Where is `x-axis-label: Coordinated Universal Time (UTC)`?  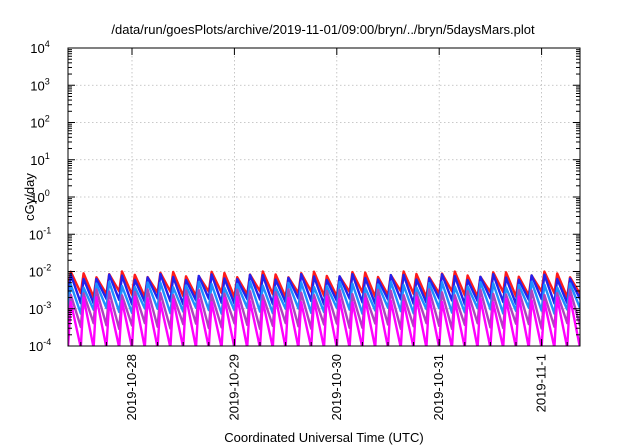
x-axis-label: Coordinated Universal Time (UTC) is located at coordinates (323, 437).